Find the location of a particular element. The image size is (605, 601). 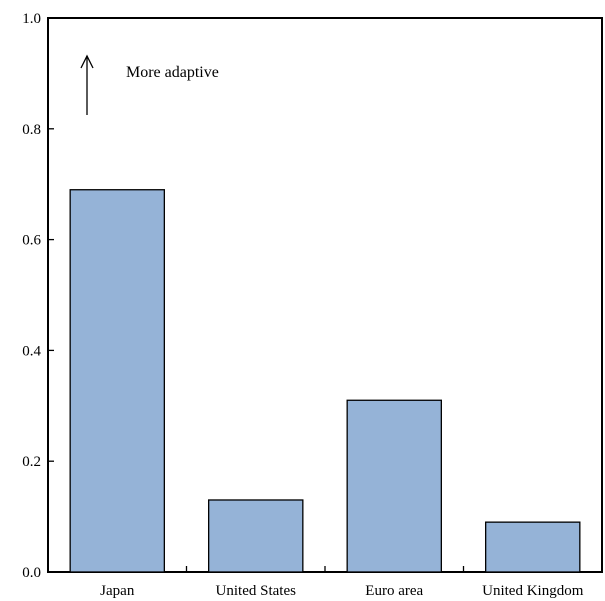

x-category-label: United Kingdom is located at coordinates (533, 591).